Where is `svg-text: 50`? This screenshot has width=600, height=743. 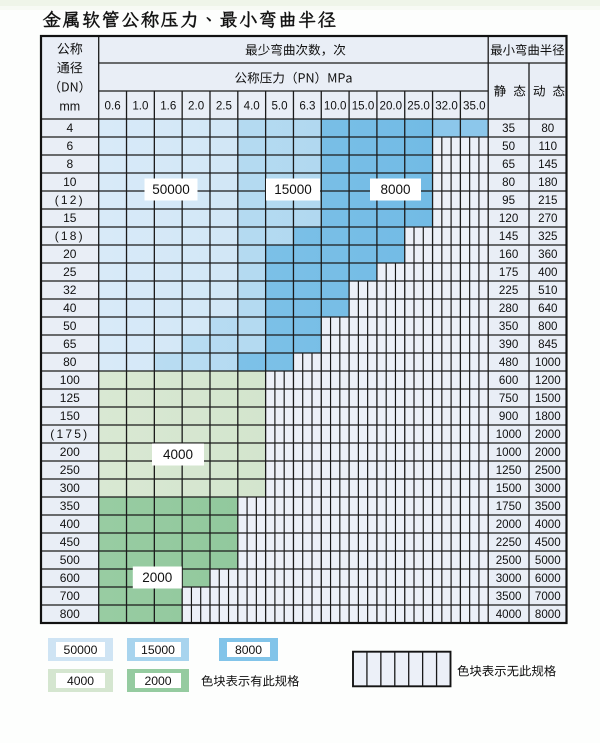 svg-text: 50 is located at coordinates (70, 326).